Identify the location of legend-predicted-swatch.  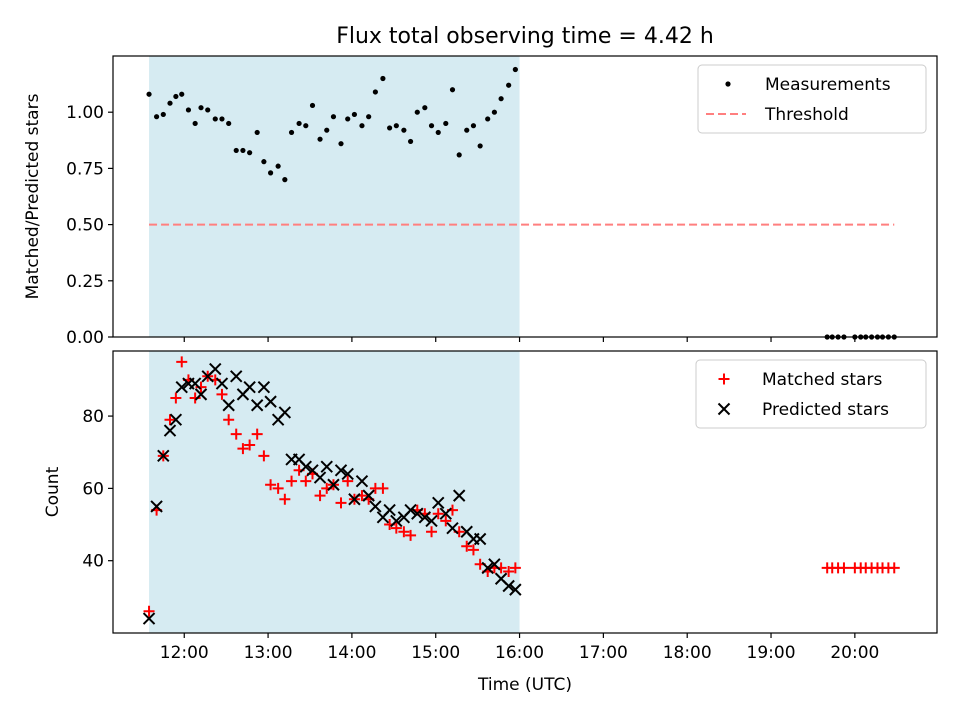
(724, 409).